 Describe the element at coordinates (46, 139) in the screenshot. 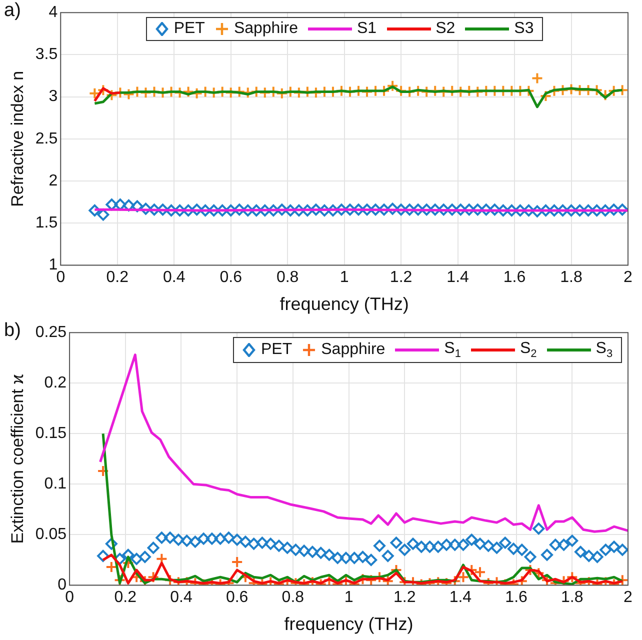

I see `y-tick-label: 2.5` at that location.